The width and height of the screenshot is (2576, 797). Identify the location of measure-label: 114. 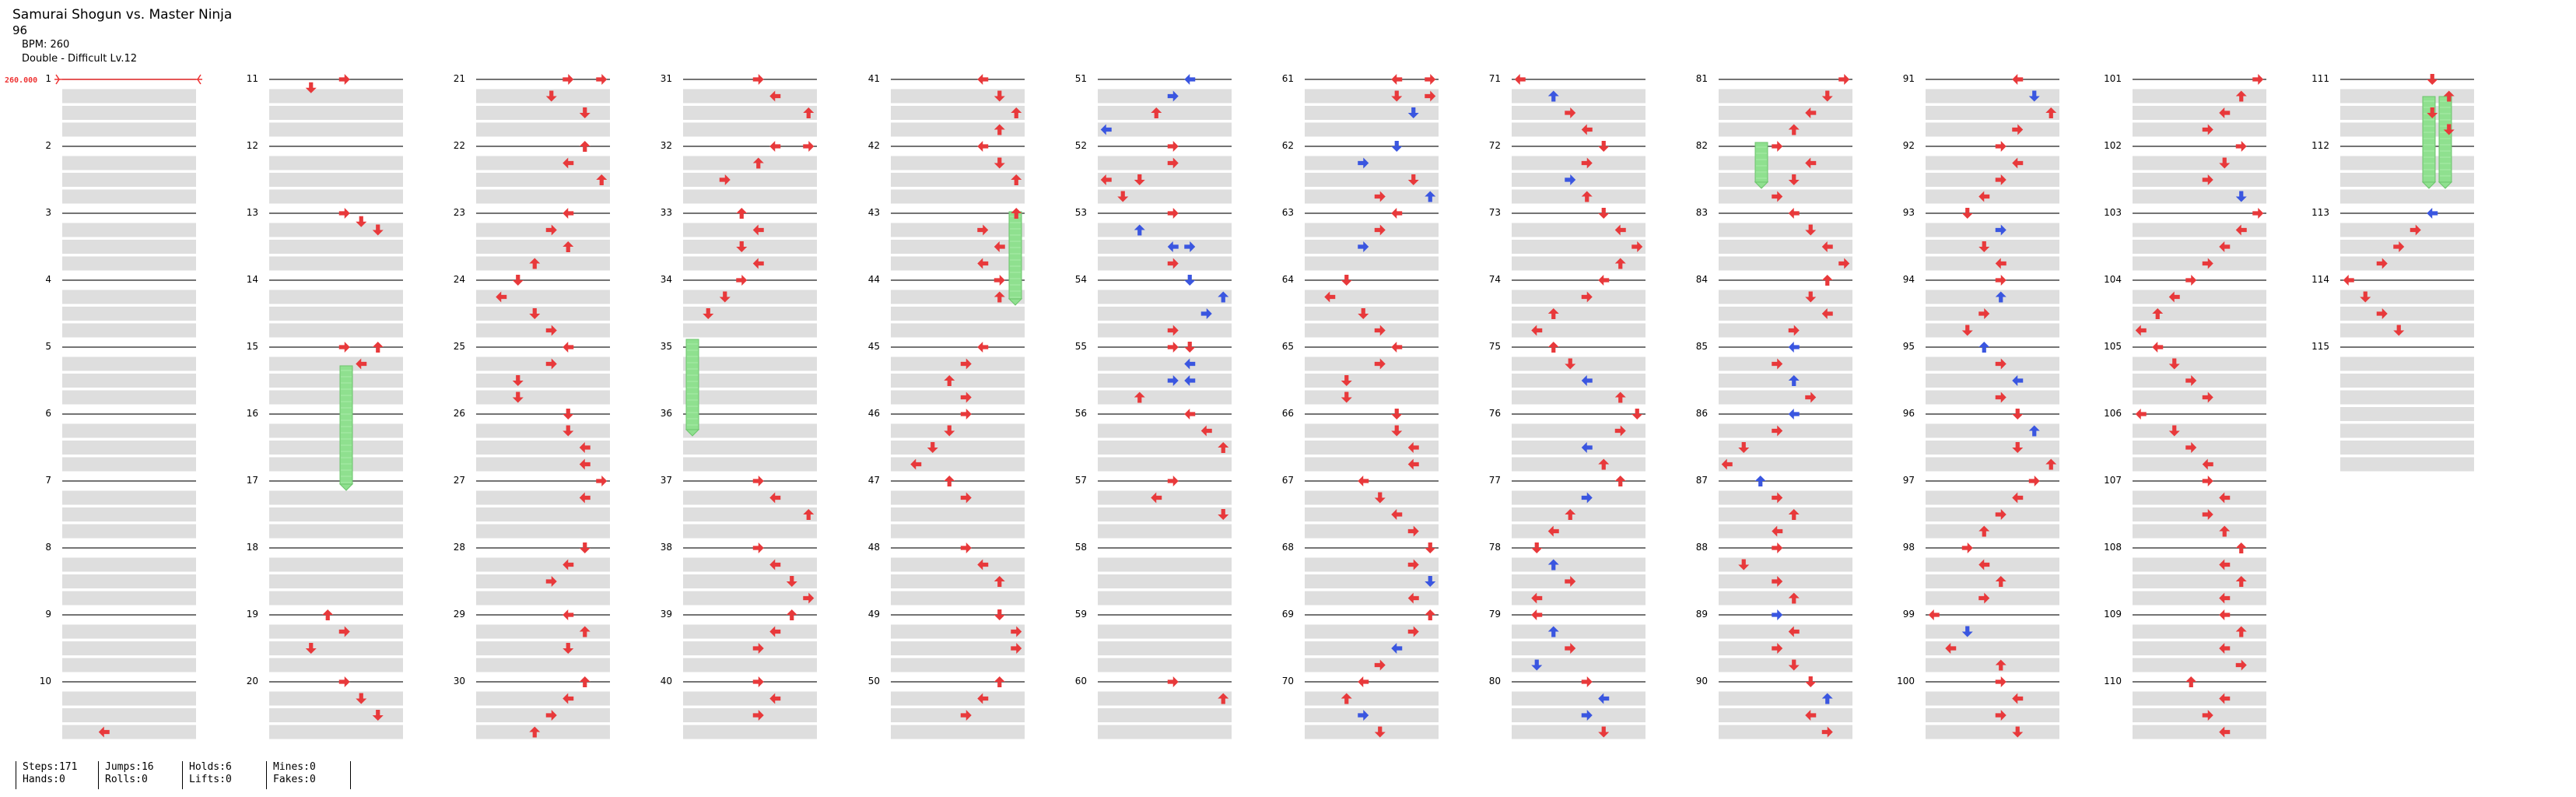
(2320, 279).